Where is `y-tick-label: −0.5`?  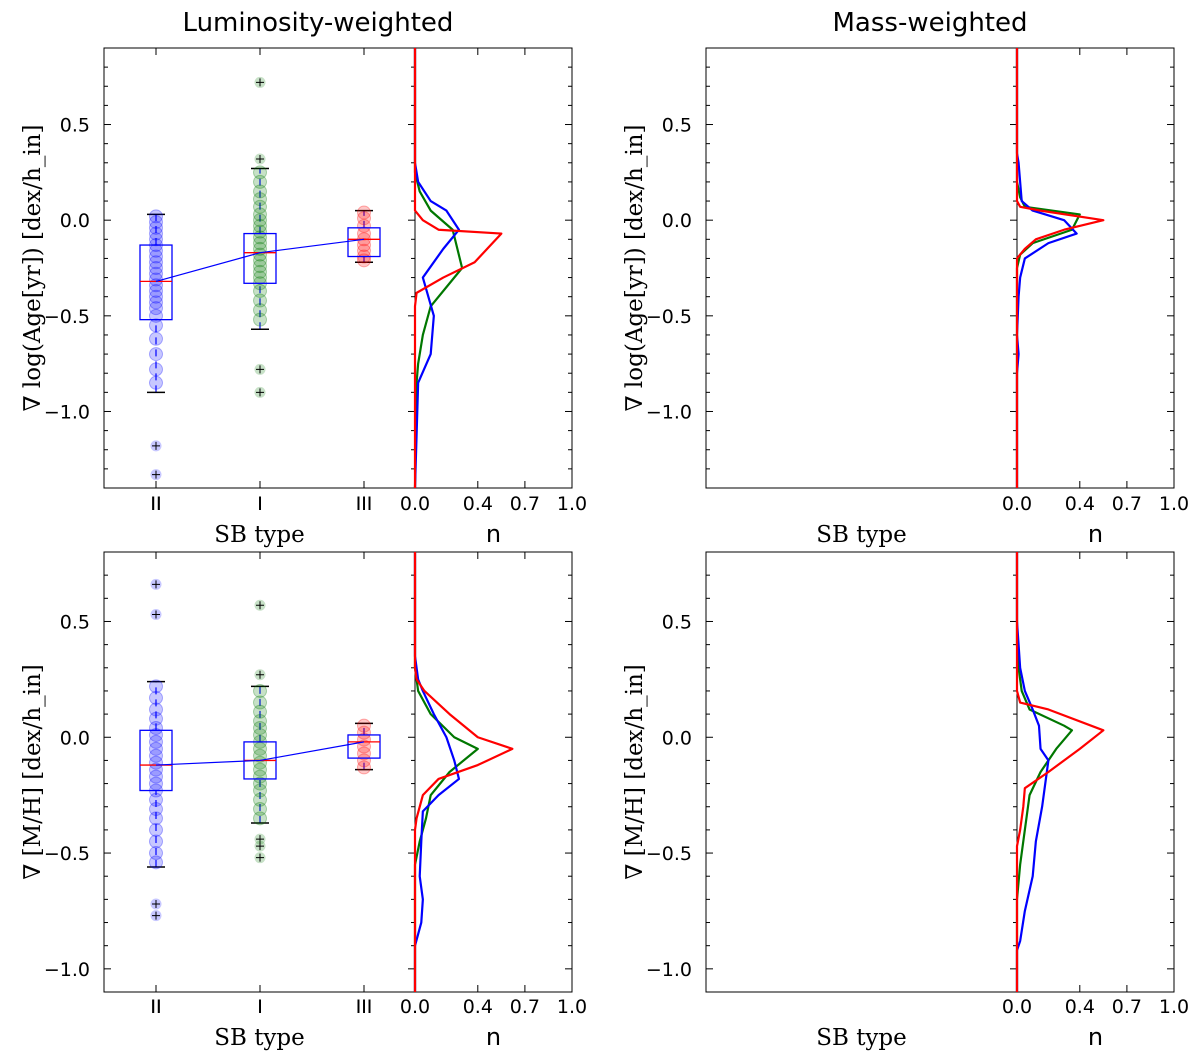
y-tick-label: −0.5 is located at coordinates (67, 854).